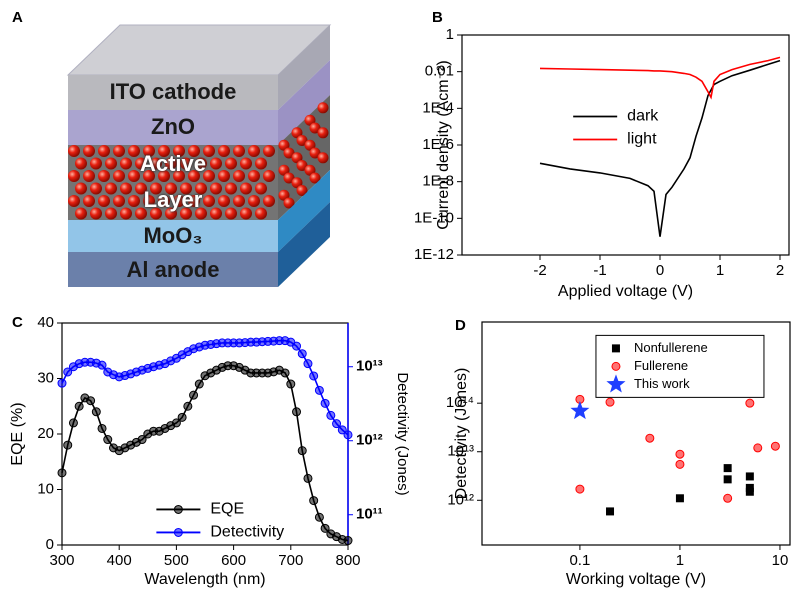 The image size is (800, 595). I want to click on y-tick-label: 1E-12, so click(434, 254).